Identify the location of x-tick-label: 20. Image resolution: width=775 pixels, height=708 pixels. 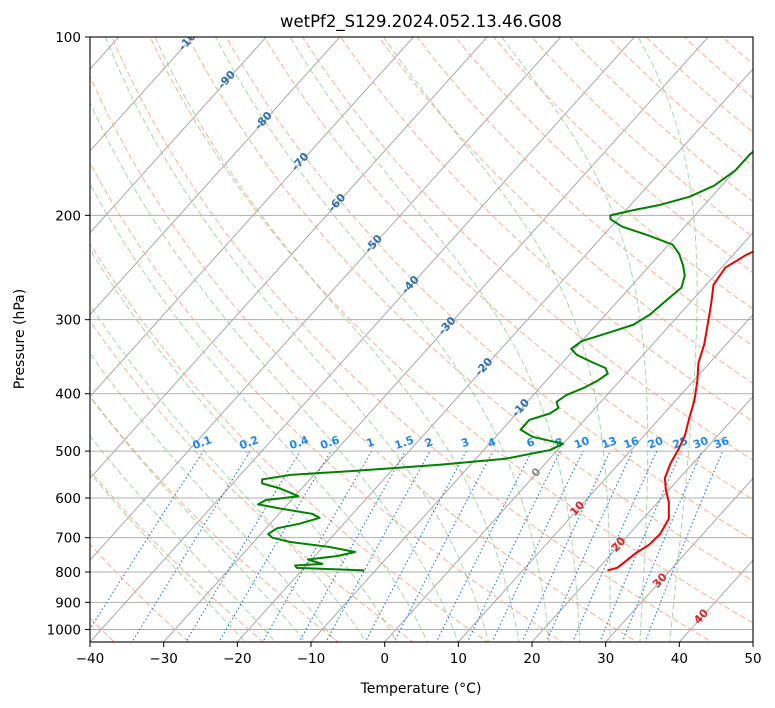
(531, 659).